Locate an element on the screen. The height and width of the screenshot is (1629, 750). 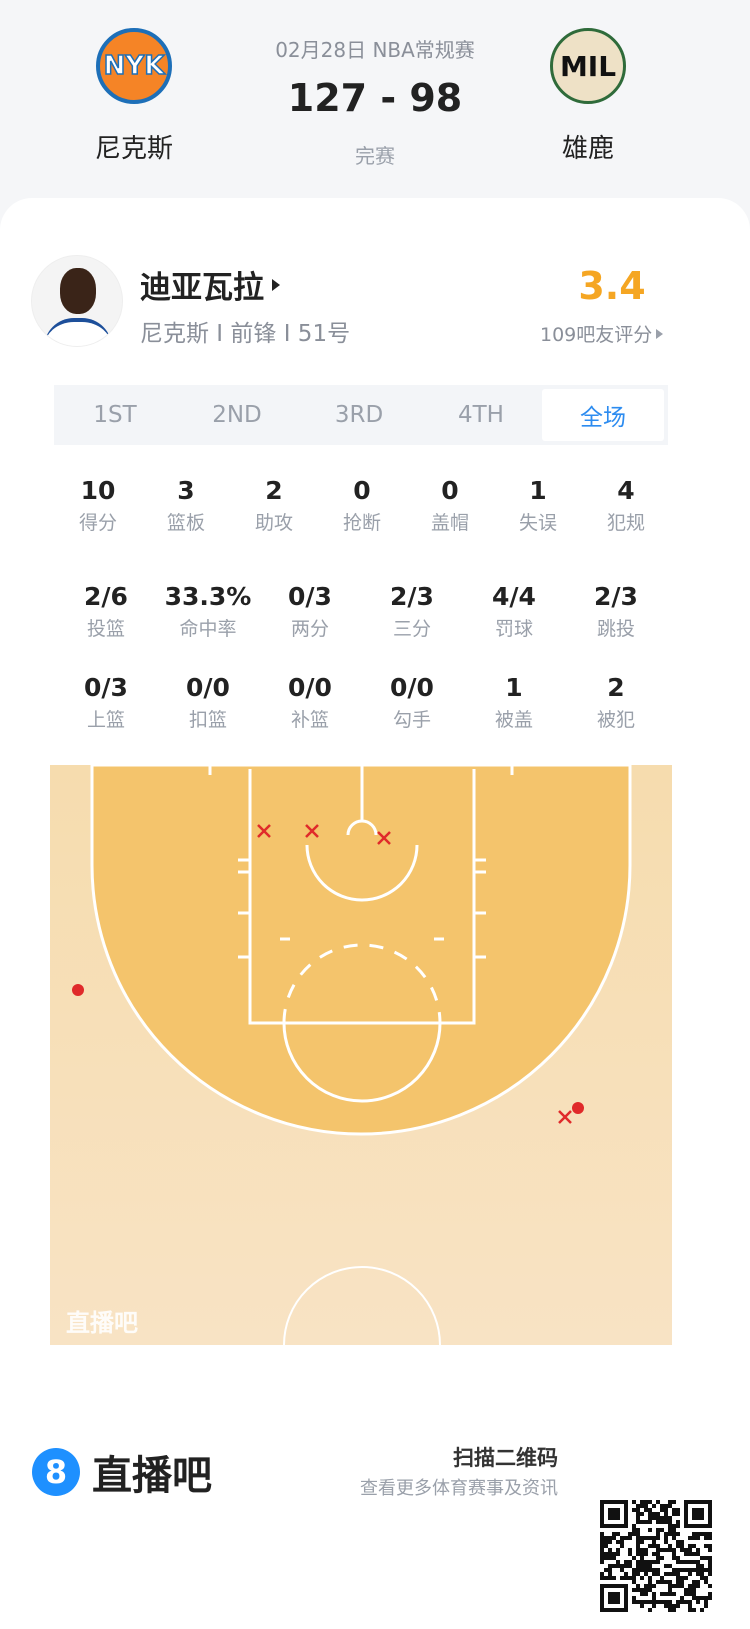
player-rating: 3.4 is located at coordinates (612, 286).